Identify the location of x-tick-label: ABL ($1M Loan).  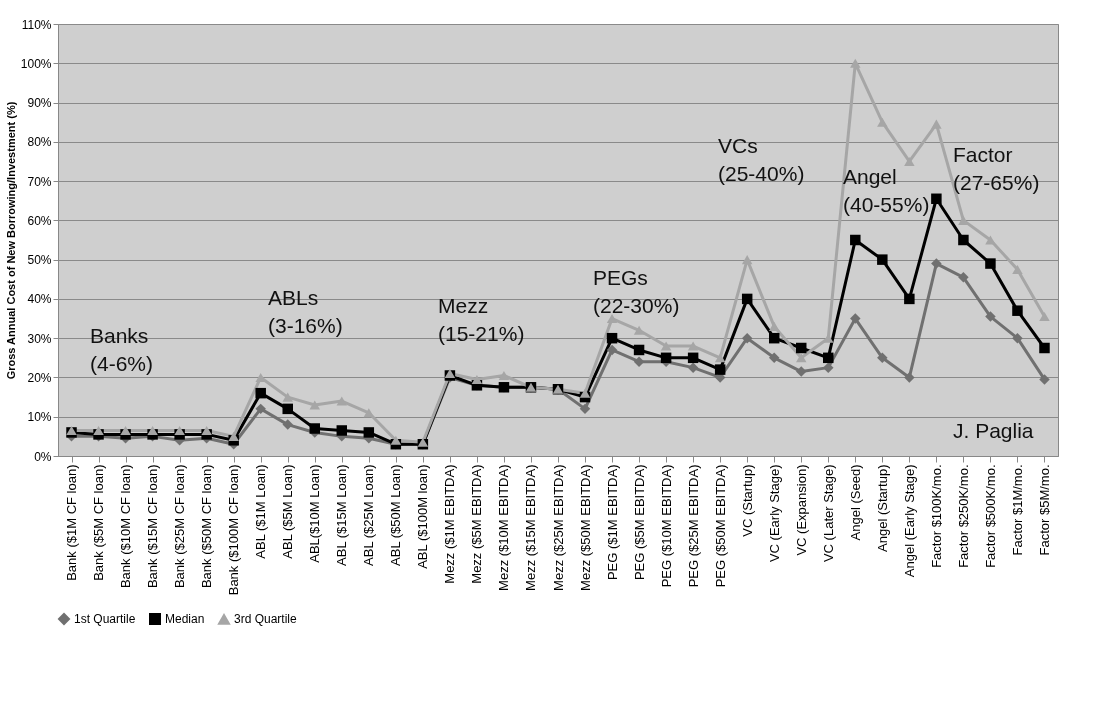
(261, 511).